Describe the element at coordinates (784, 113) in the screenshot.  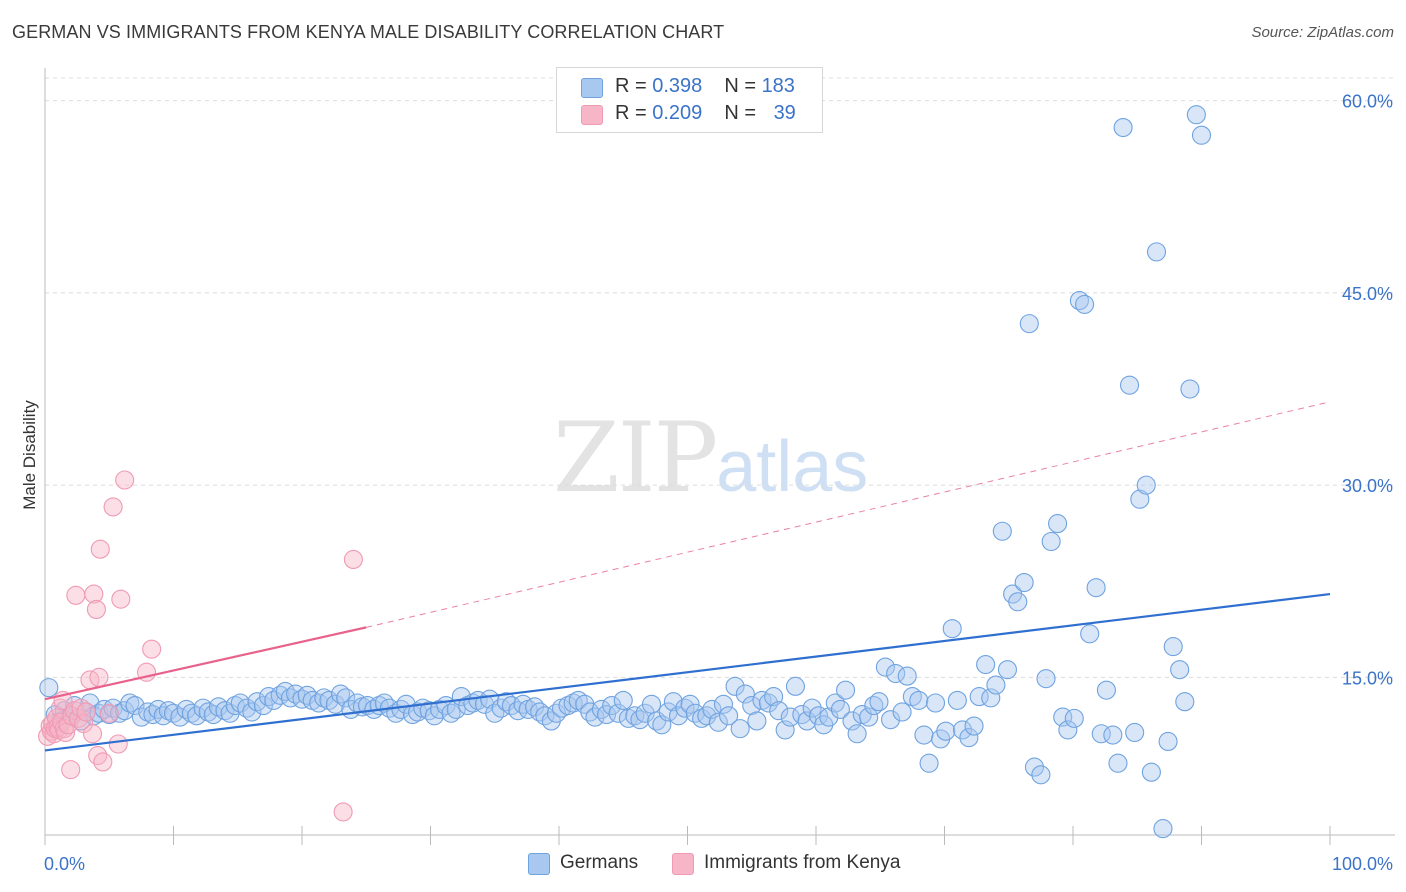
I see `n-value: 39` at that location.